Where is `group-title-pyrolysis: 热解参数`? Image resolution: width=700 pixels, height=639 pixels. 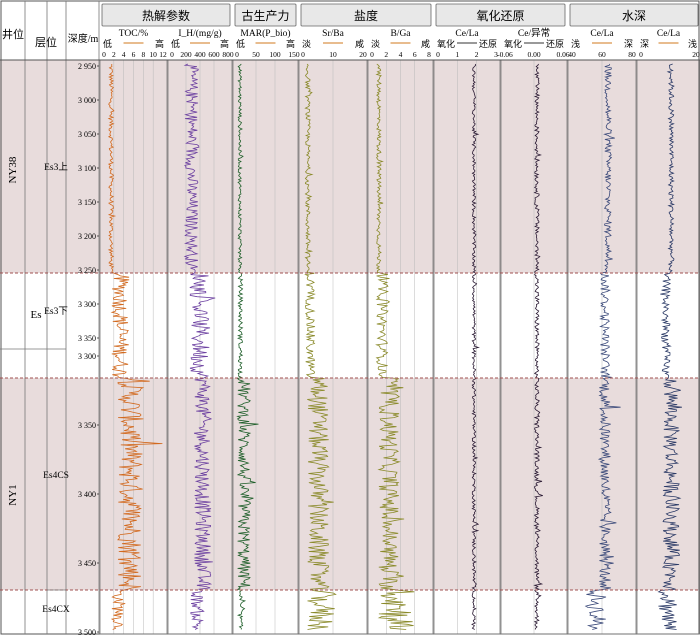
group-title-pyrolysis: 热解参数 is located at coordinates (166, 15).